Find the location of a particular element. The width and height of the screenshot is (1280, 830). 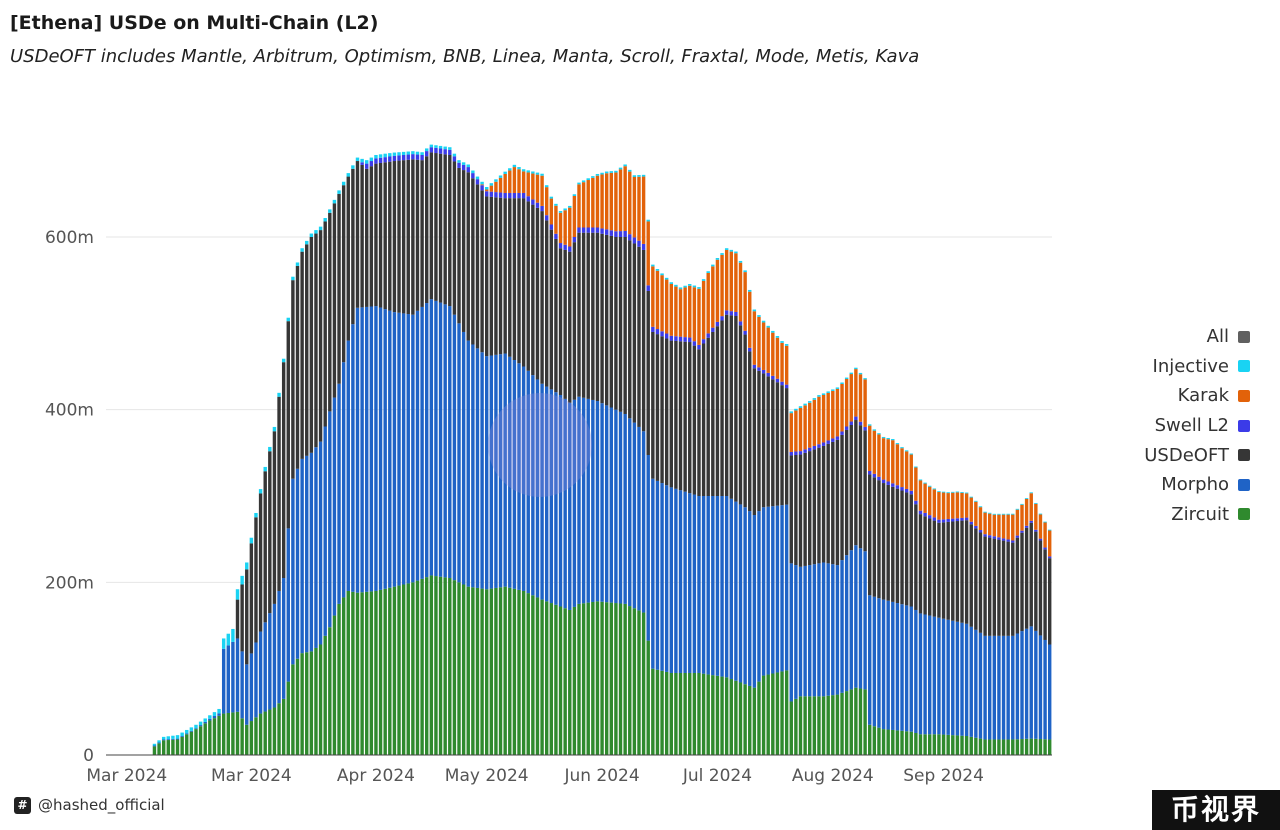

legend-item-usdeoft: USDeOFT is located at coordinates (1197, 455).